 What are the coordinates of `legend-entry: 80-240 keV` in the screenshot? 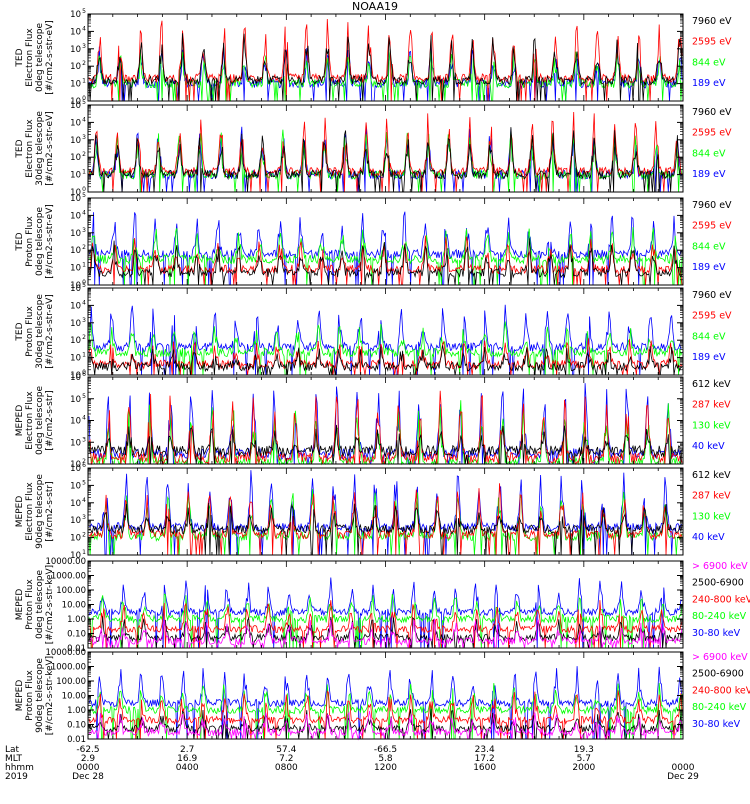 It's located at (719, 707).